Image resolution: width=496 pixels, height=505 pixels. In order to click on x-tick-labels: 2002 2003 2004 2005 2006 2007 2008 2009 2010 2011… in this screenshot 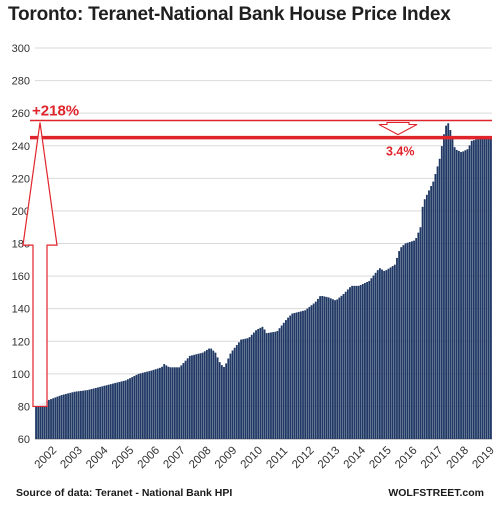, I will do `click(264, 457)`.